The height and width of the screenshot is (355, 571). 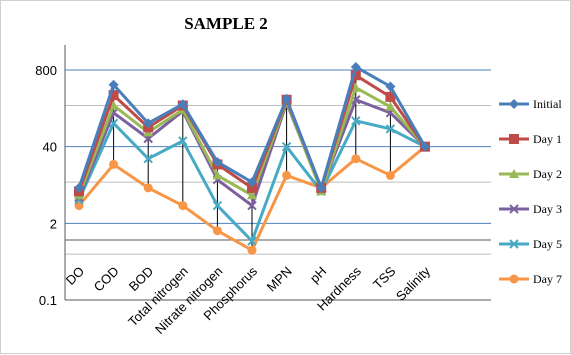 What do you see at coordinates (53, 223) in the screenshot?
I see `y-tick-label: 2` at bounding box center [53, 223].